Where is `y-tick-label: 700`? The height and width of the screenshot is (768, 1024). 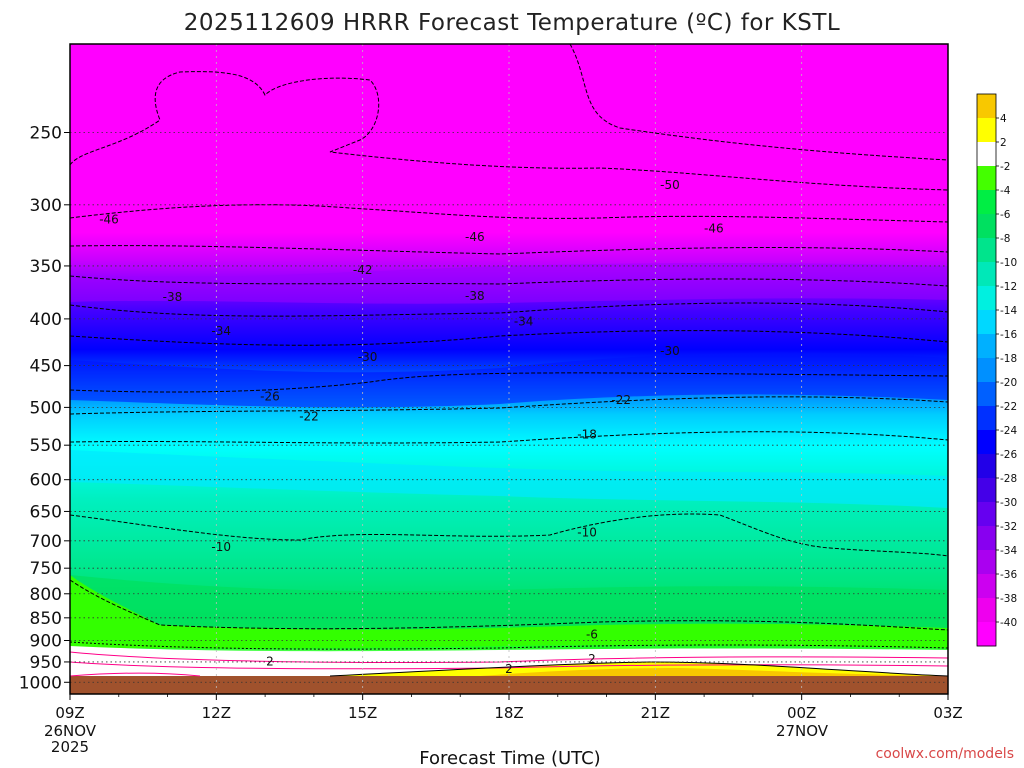 y-tick-label: 700 is located at coordinates (46, 542).